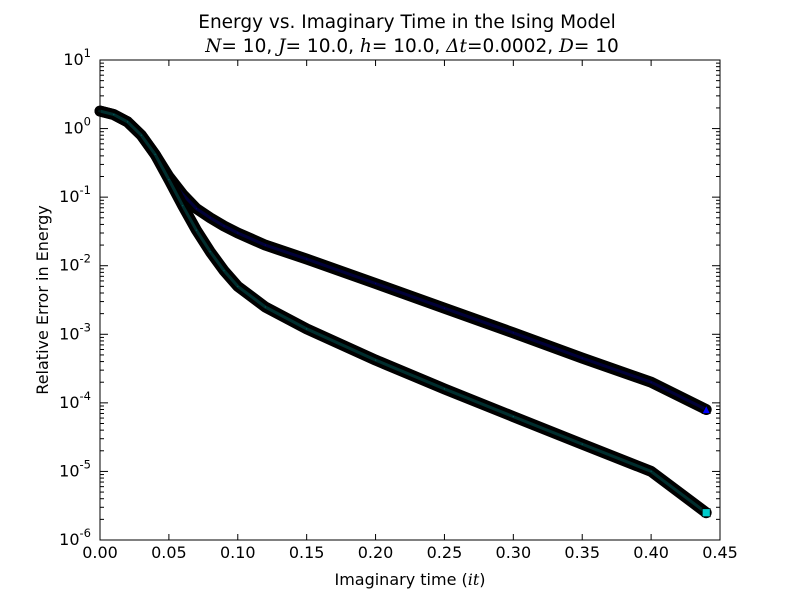 The height and width of the screenshot is (600, 800). Describe the element at coordinates (651, 552) in the screenshot. I see `x-tick-label: 0.40` at that location.